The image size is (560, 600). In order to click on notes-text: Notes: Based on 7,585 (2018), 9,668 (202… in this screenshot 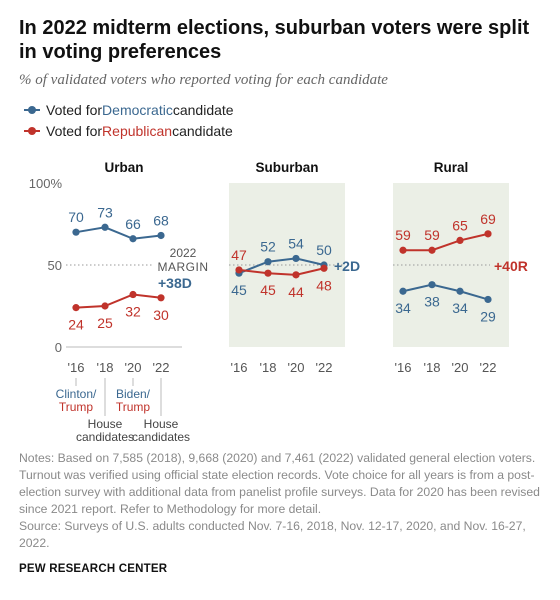, I will do `click(279, 483)`.